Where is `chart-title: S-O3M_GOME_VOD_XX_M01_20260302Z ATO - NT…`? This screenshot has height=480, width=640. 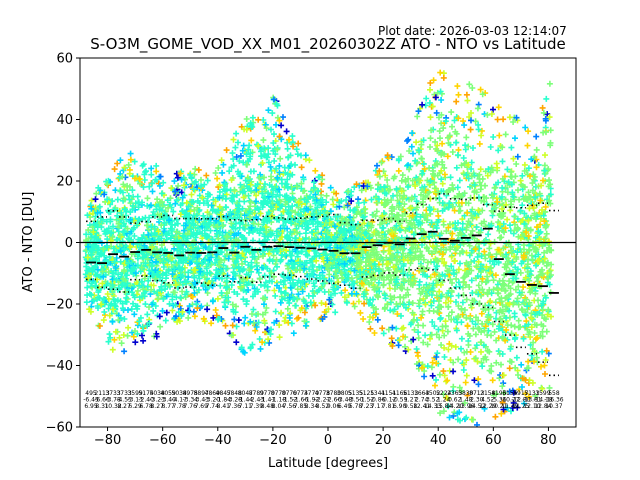
chart-title: S-O3M_GOME_VOD_XX_M01_20260302Z ATO - NT… is located at coordinates (328, 44).